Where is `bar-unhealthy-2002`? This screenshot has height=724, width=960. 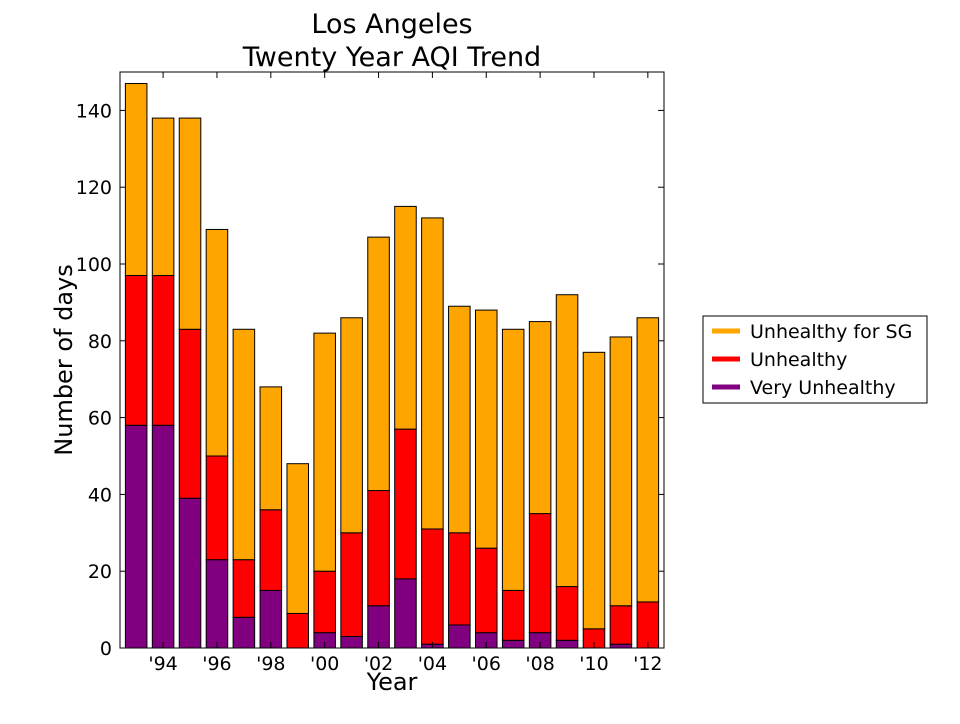
bar-unhealthy-2002 is located at coordinates (378, 548).